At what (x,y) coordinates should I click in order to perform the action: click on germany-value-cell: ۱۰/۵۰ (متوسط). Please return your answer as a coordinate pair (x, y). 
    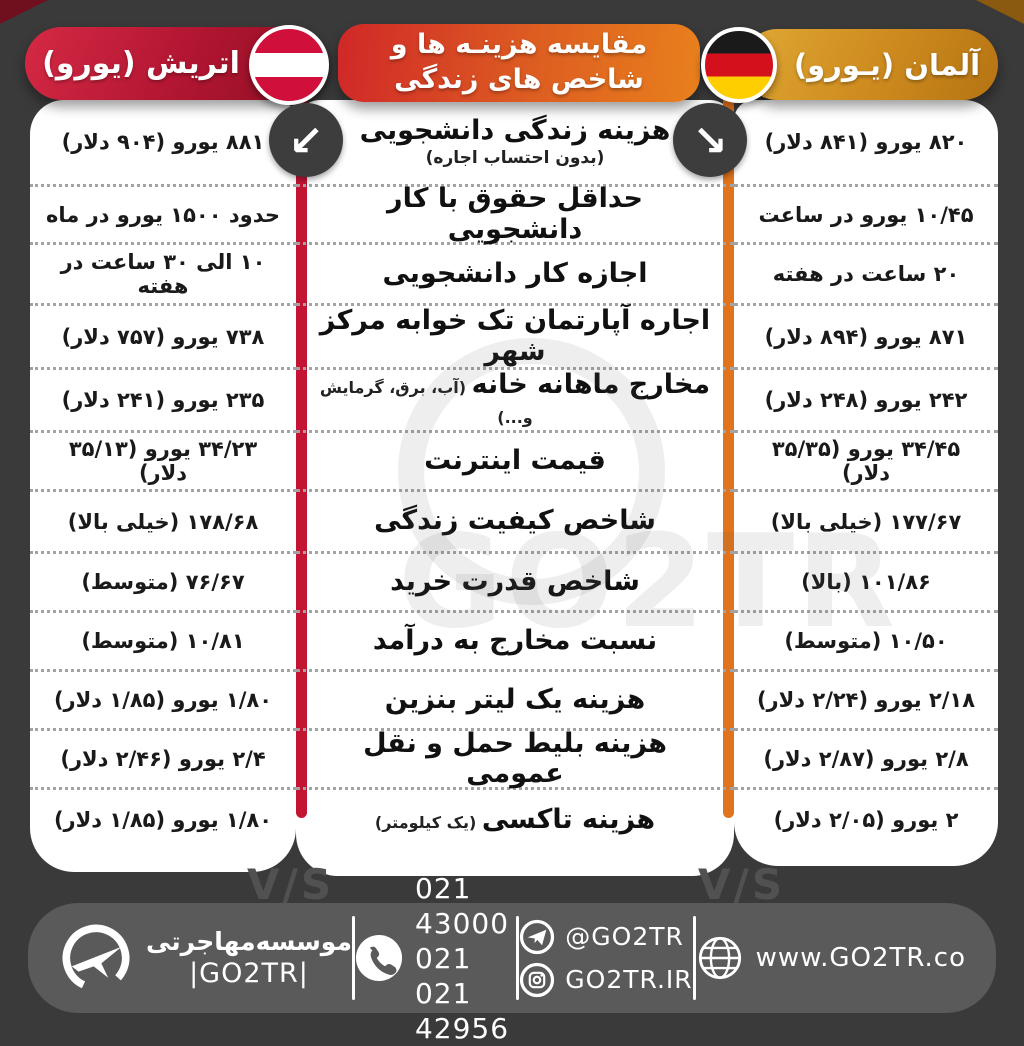
    Looking at the image, I should click on (866, 639).